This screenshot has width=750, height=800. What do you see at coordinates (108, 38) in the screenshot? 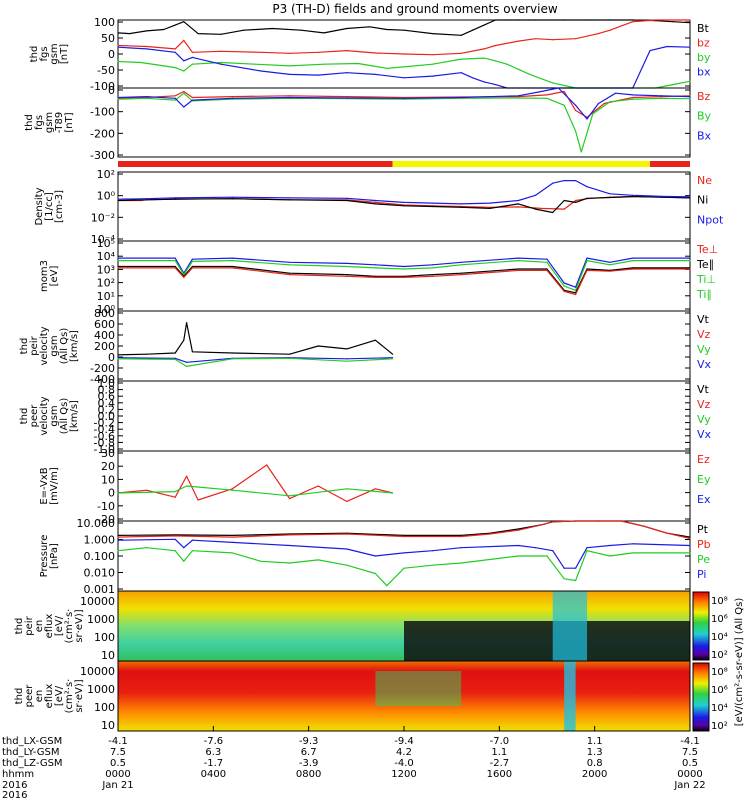
I see `ytick-label-fgs_gsm: 50` at bounding box center [108, 38].